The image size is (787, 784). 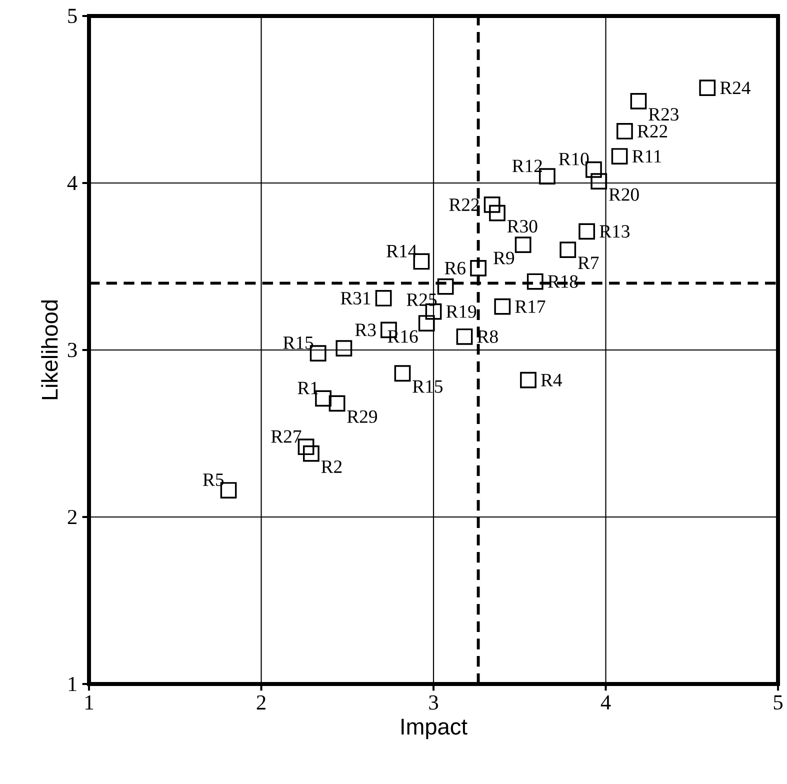 I want to click on y-tick-label: 2, so click(x=72, y=517).